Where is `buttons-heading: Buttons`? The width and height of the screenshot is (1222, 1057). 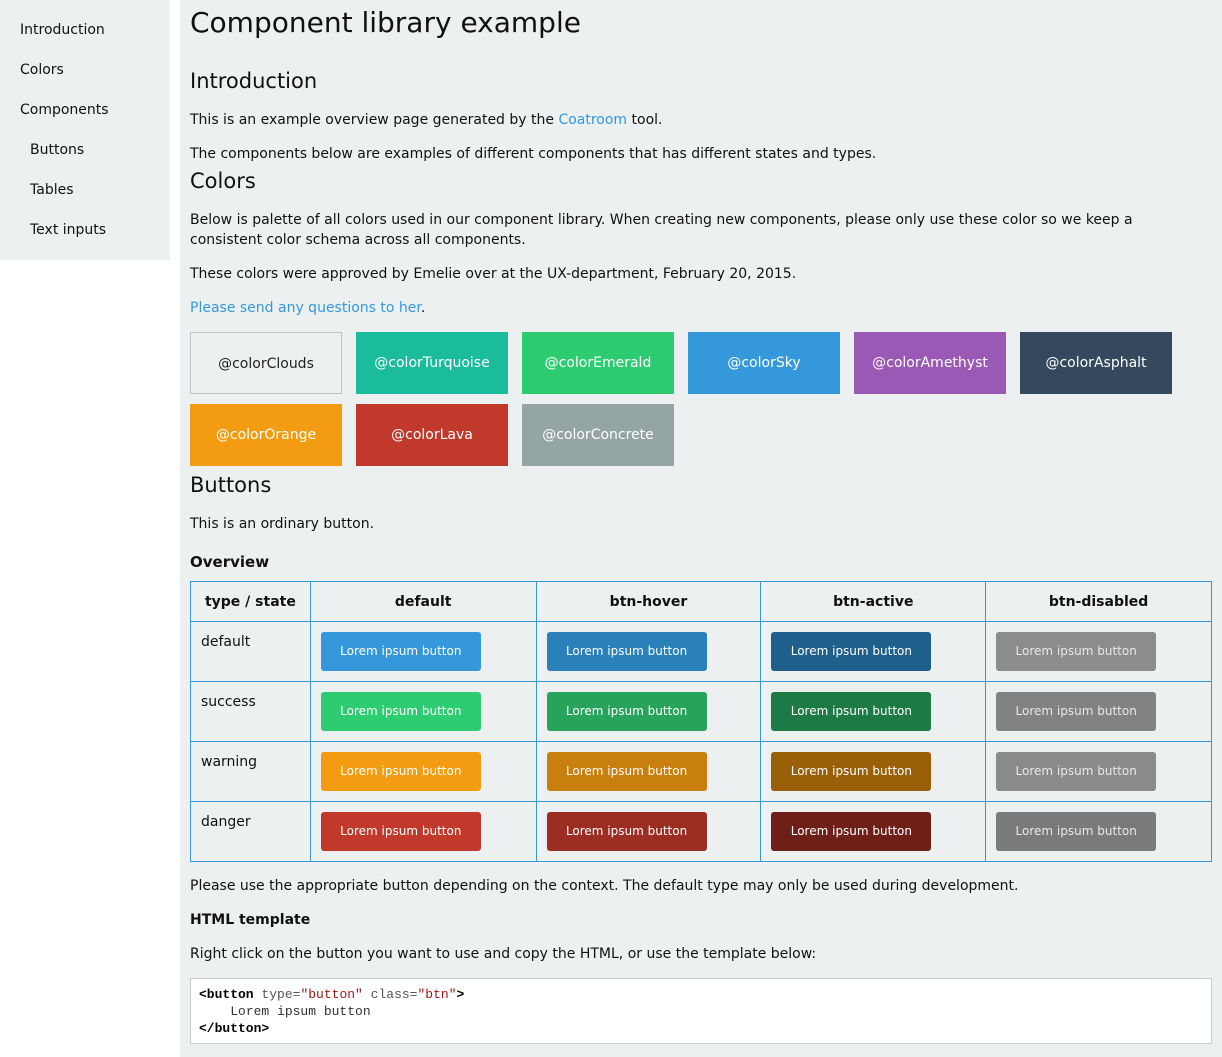
buttons-heading: Buttons is located at coordinates (231, 485).